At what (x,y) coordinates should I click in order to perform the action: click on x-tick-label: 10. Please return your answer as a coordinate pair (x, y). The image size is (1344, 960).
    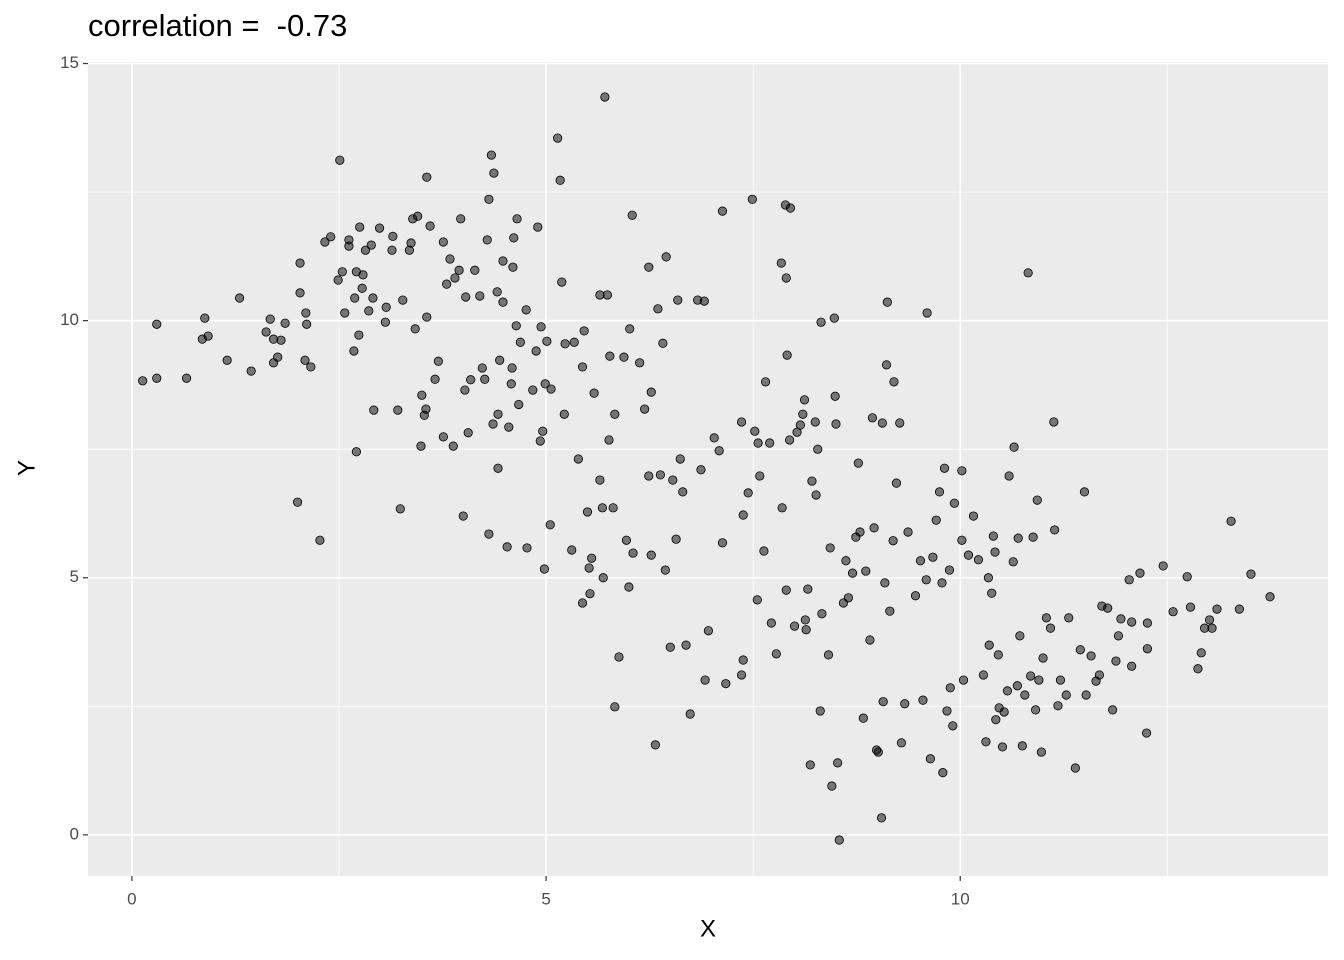
    Looking at the image, I should click on (960, 898).